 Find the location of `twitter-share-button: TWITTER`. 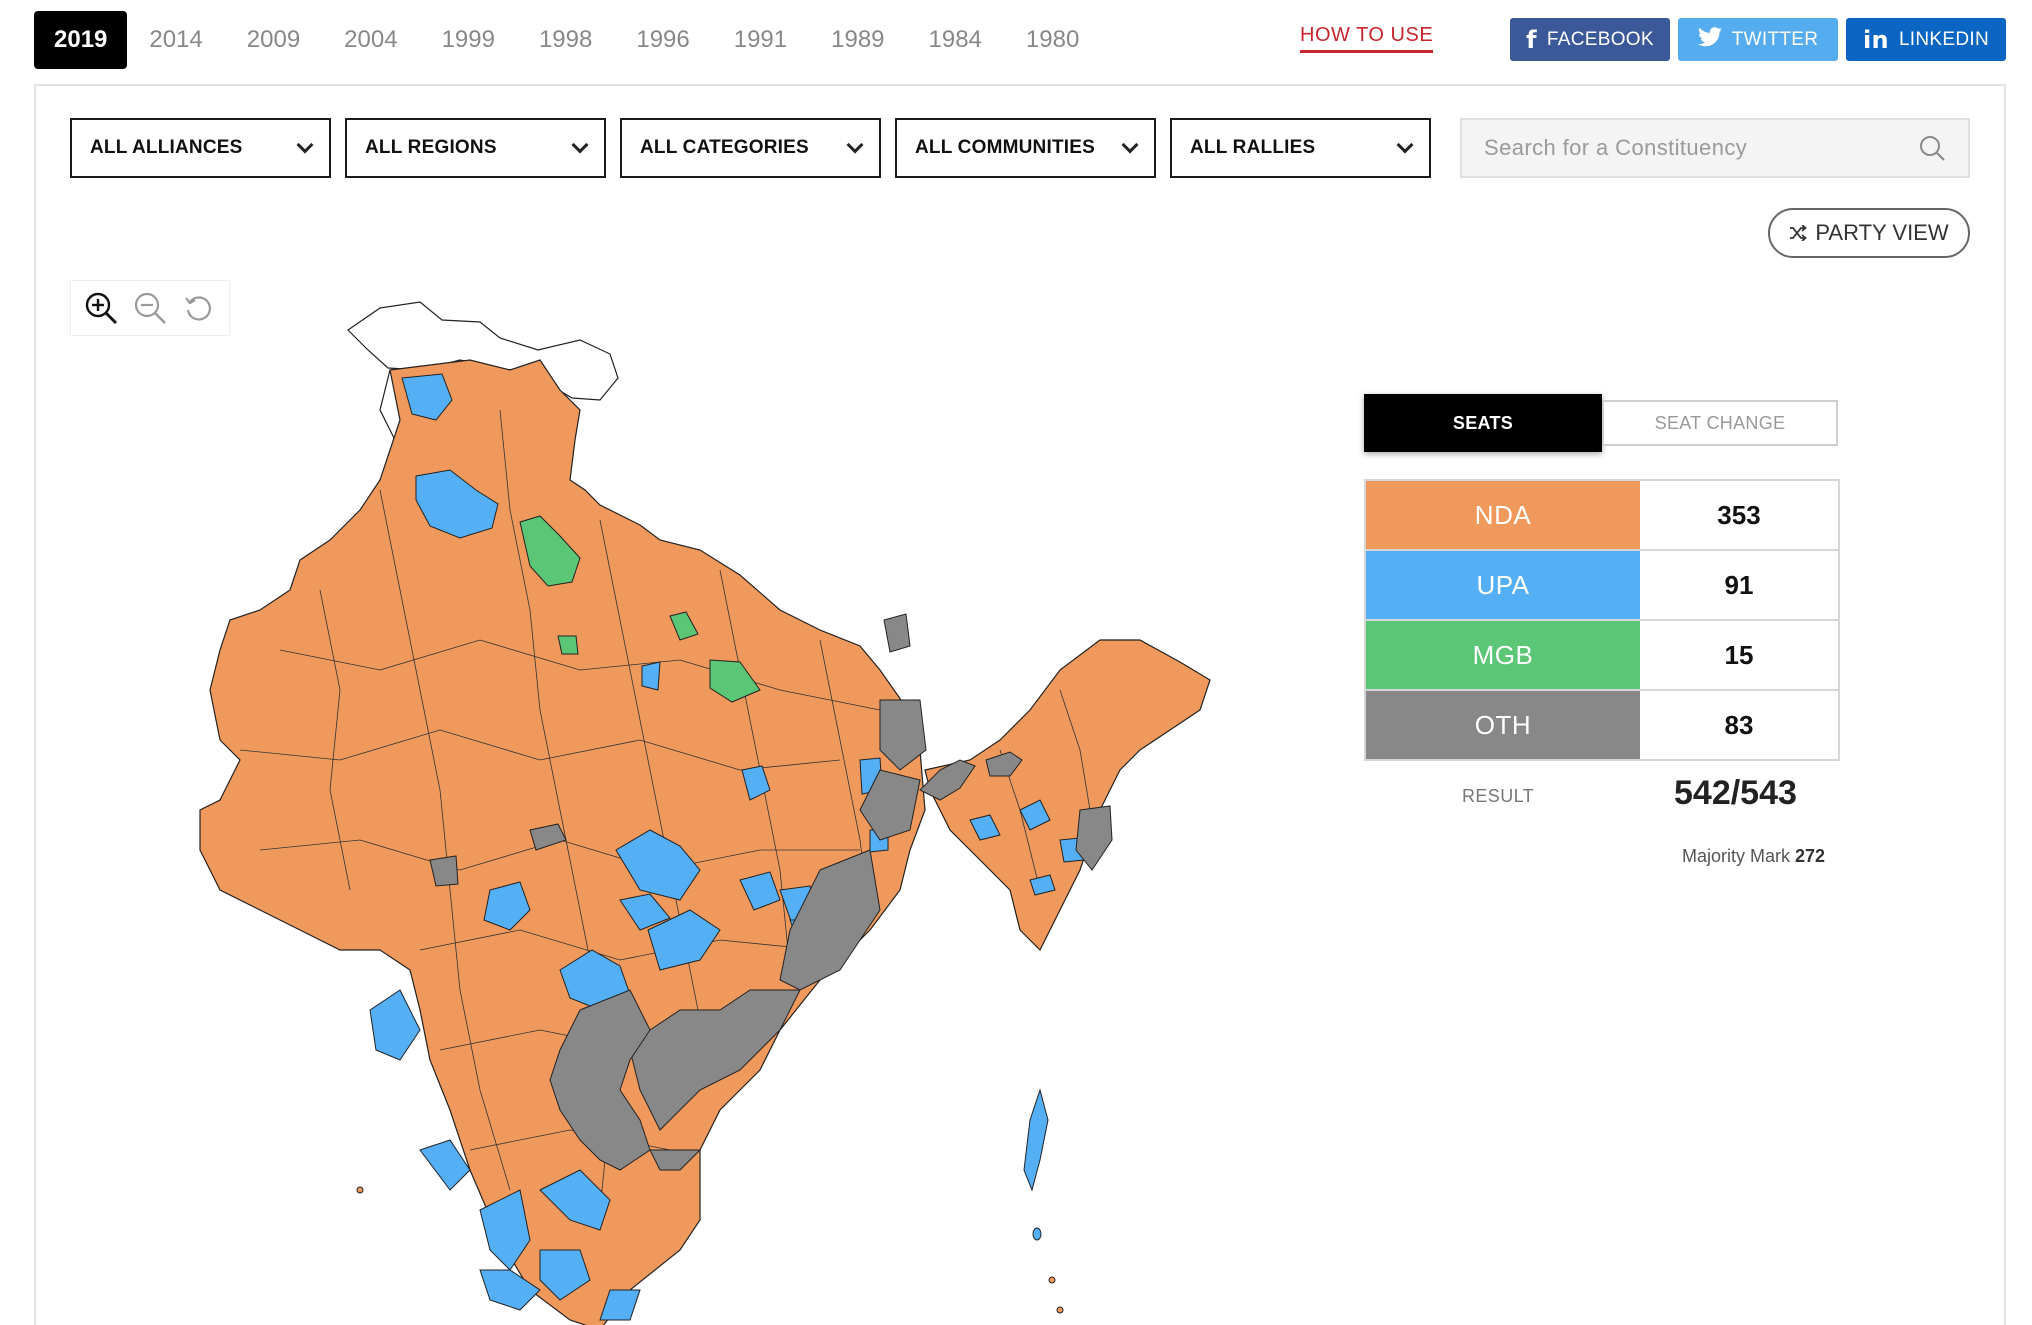

twitter-share-button: TWITTER is located at coordinates (1758, 39).